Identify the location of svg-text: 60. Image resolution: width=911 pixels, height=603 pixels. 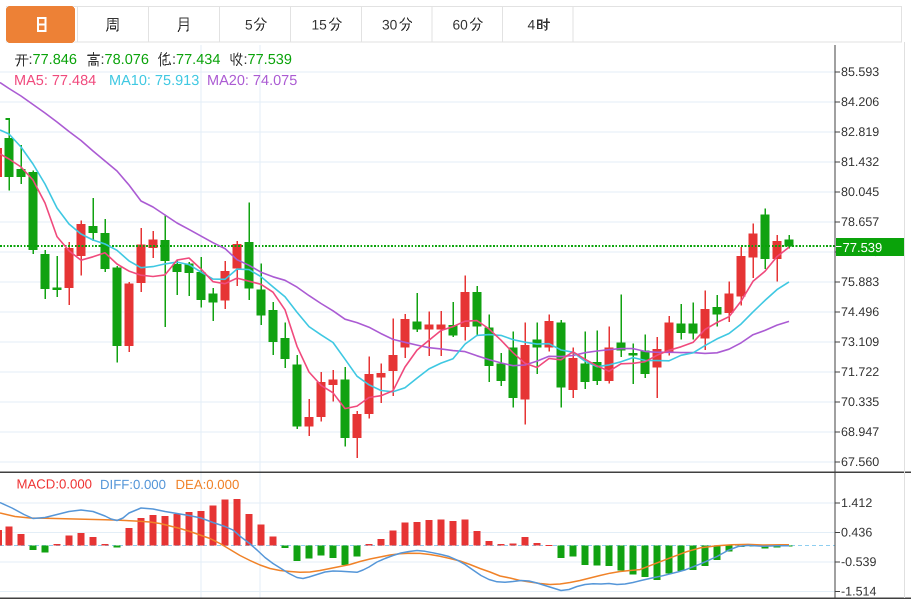
(461, 24).